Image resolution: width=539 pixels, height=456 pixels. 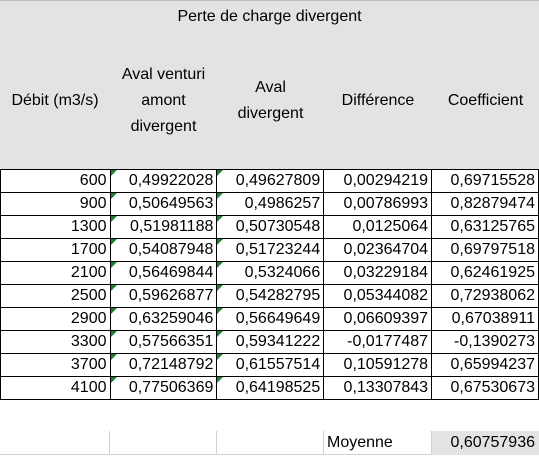 I want to click on aval-divergent-cell: 0,61557514, so click(x=270, y=365).